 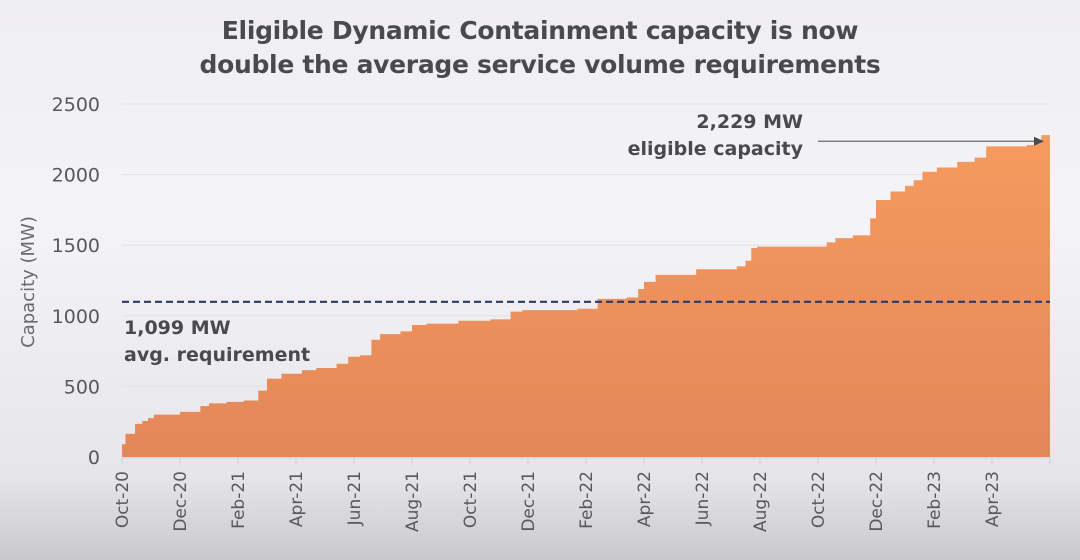 What do you see at coordinates (94, 458) in the screenshot?
I see `y-tick-label: 0` at bounding box center [94, 458].